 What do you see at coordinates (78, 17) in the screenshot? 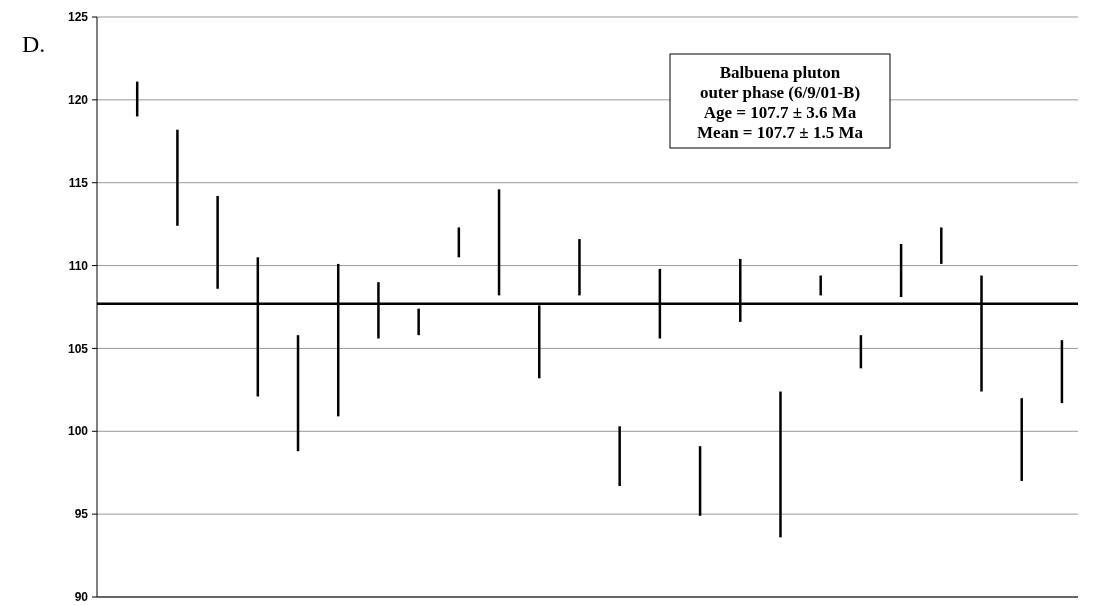
I see `y-tick-label: 125` at bounding box center [78, 17].